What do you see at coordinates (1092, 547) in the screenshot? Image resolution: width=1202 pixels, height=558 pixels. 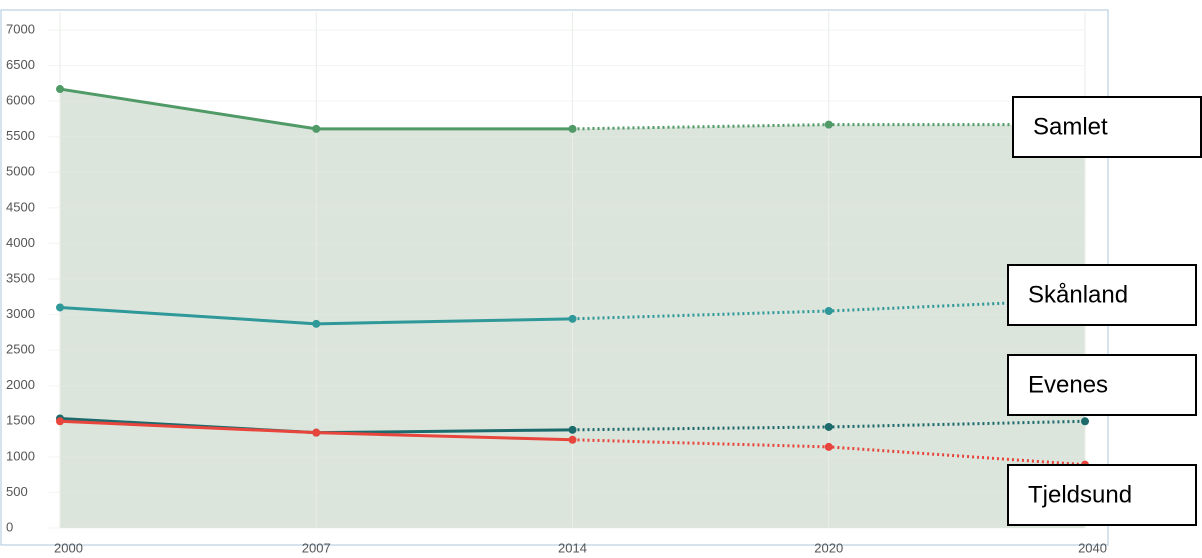 I see `x-tick-label: 2040` at bounding box center [1092, 547].